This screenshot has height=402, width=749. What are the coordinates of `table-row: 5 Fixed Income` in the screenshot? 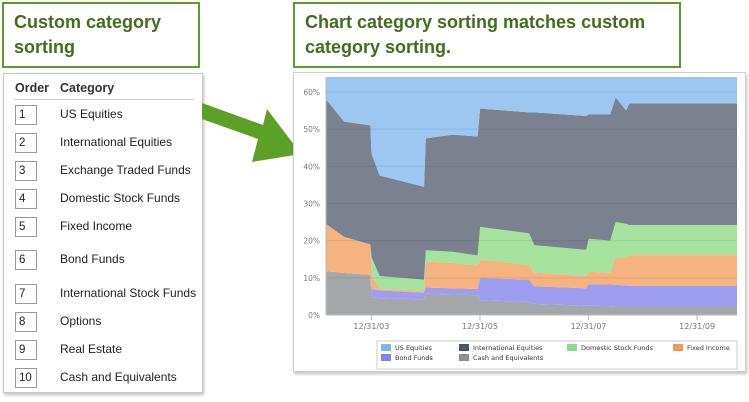 It's located at (107, 228).